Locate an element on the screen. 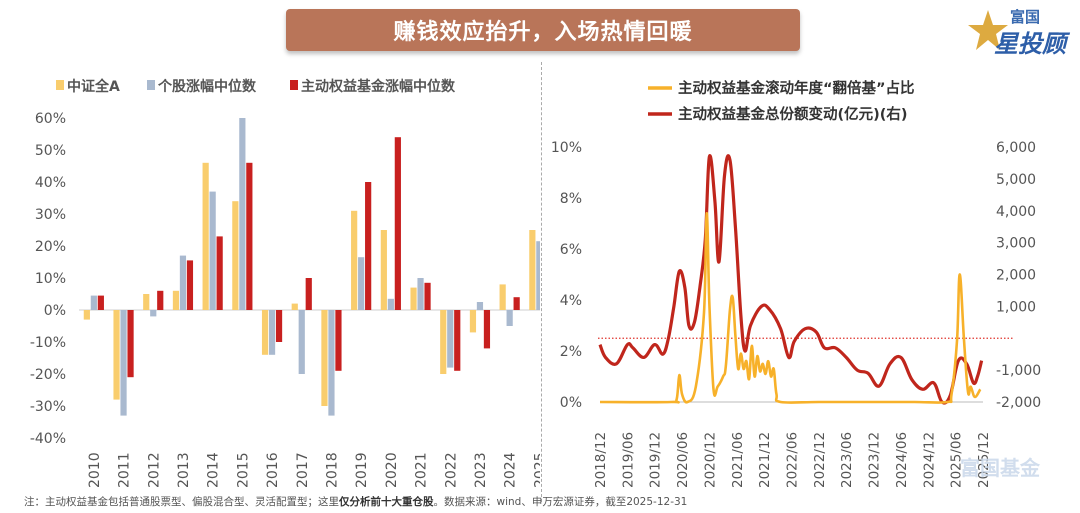 This screenshot has height=513, width=1080. y-tick-label: -20% is located at coordinates (48, 375).